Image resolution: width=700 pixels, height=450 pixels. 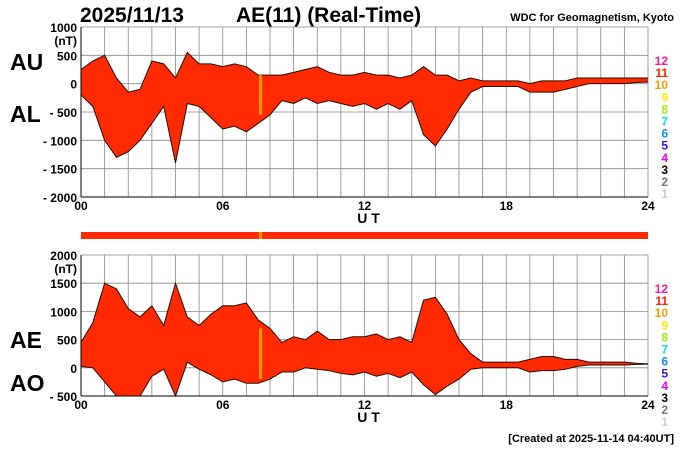 What do you see at coordinates (63, 256) in the screenshot?
I see `y-tick-label: 2000` at bounding box center [63, 256].